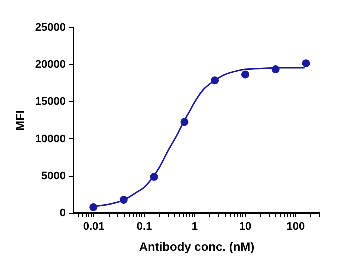  What do you see at coordinates (195, 227) in the screenshot?
I see `x-tick-label: 1` at bounding box center [195, 227].